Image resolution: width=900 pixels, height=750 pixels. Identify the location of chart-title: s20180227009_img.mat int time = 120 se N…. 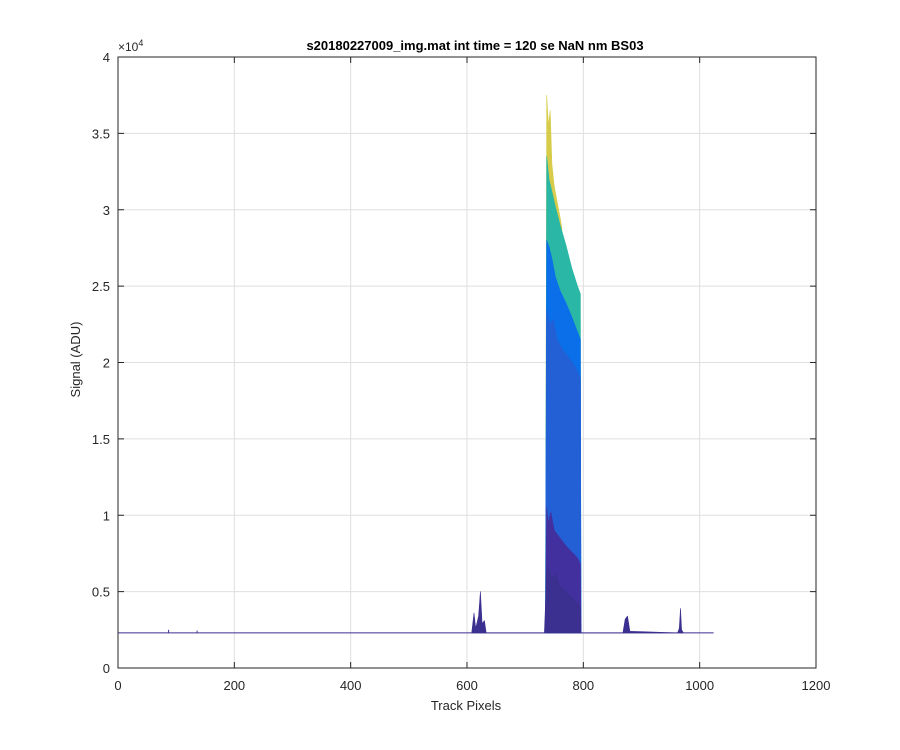
(474, 45).